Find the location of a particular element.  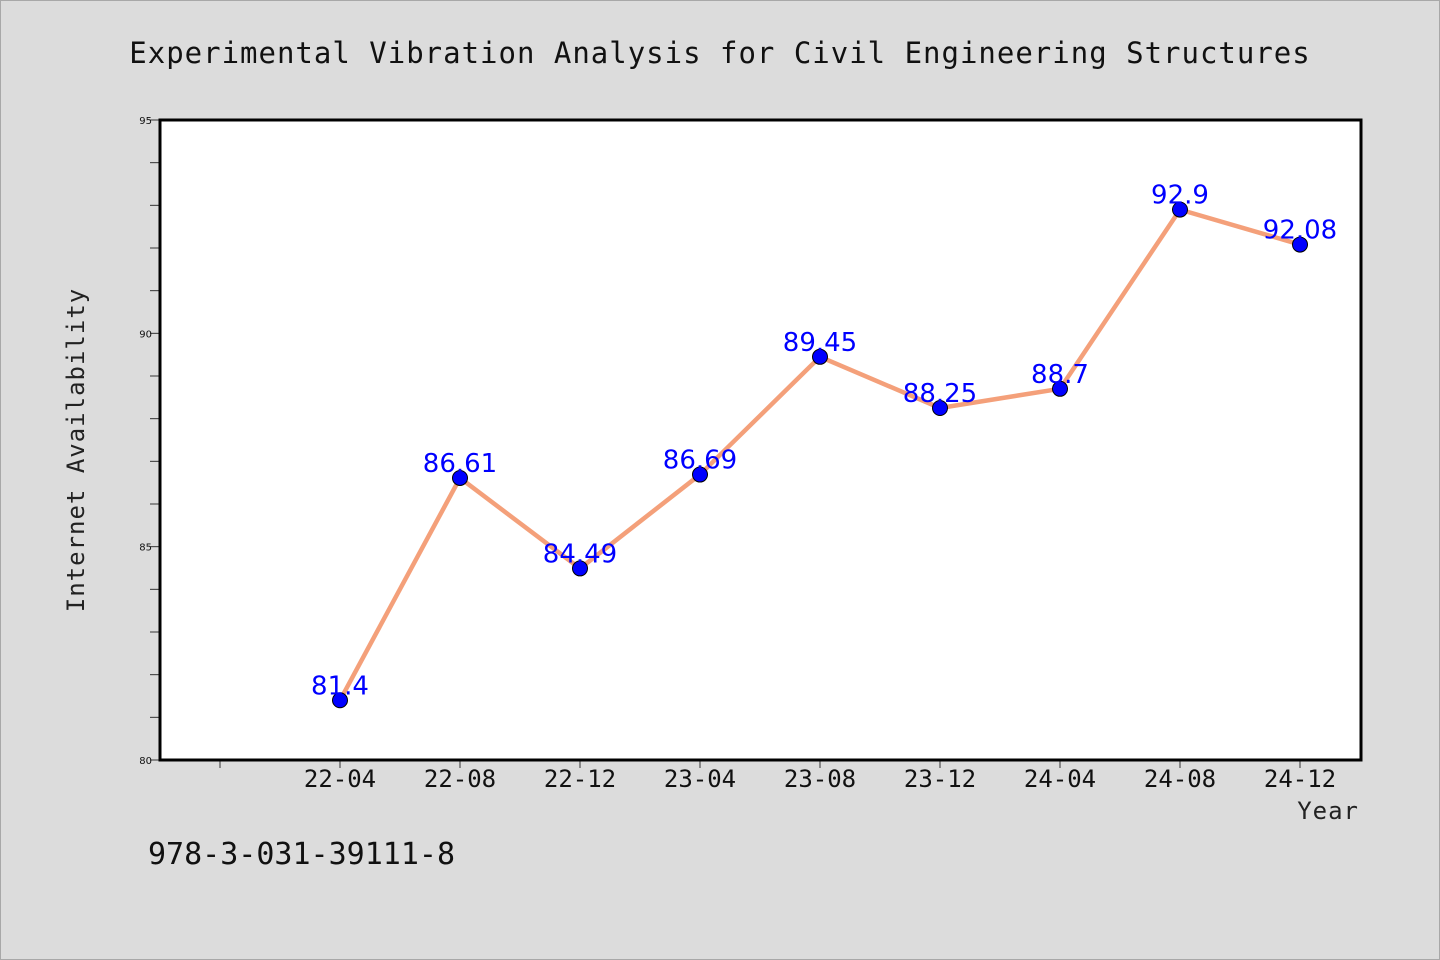

isbn-text: 978-3-031-39111-8 is located at coordinates (301, 854).